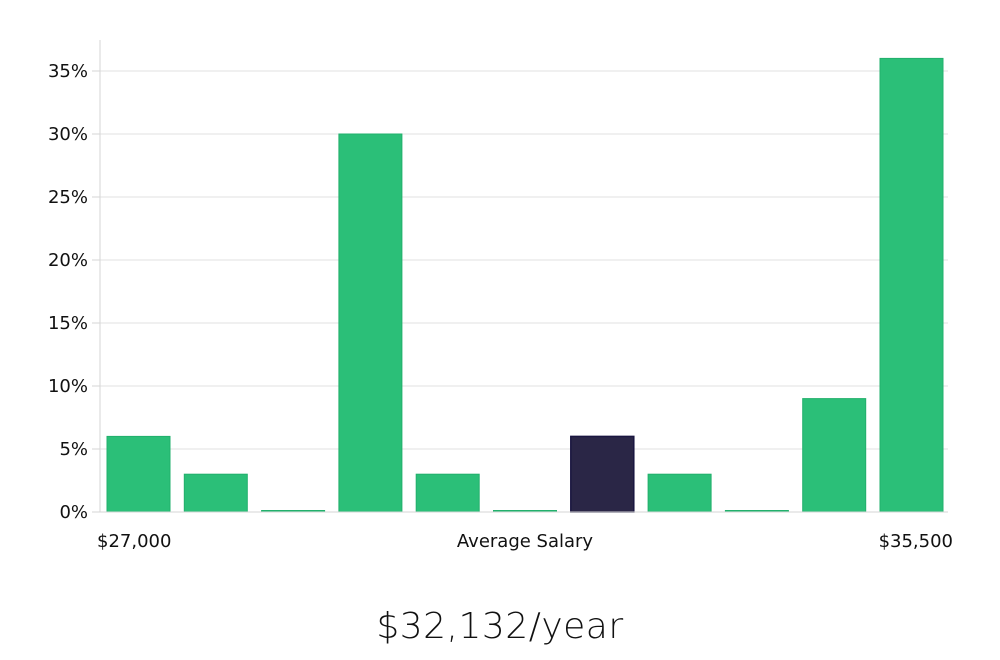 The width and height of the screenshot is (1000, 660). What do you see at coordinates (68, 386) in the screenshot?
I see `y-tick-label-10: 10%` at bounding box center [68, 386].